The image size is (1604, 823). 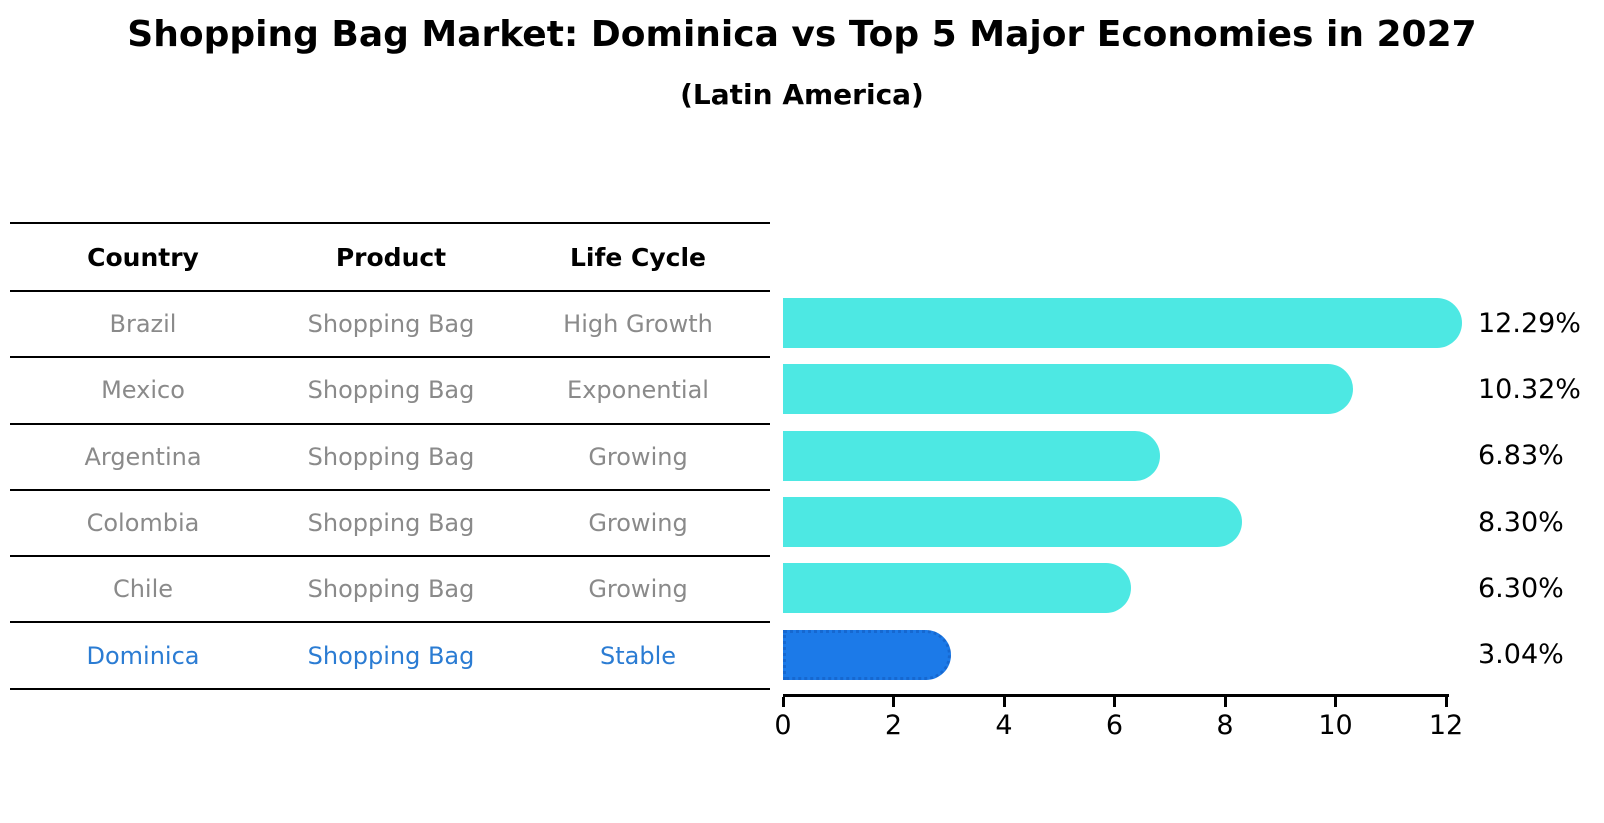 What do you see at coordinates (1521, 522) in the screenshot?
I see `bar-value-label-colombia: 8.30%` at bounding box center [1521, 522].